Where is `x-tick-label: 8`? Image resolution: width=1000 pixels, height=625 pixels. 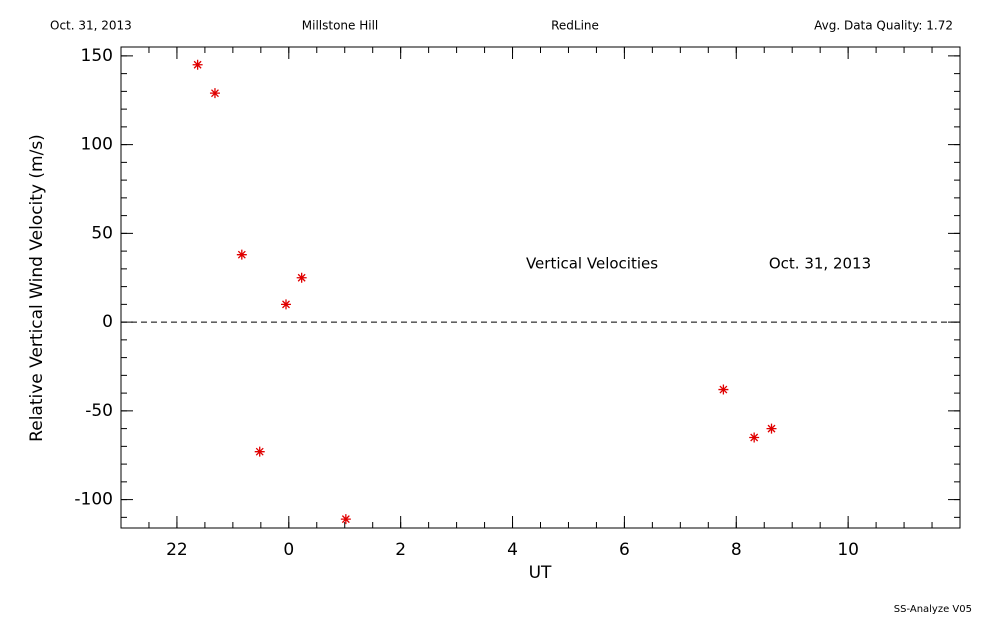
x-tick-label: 8 is located at coordinates (736, 550).